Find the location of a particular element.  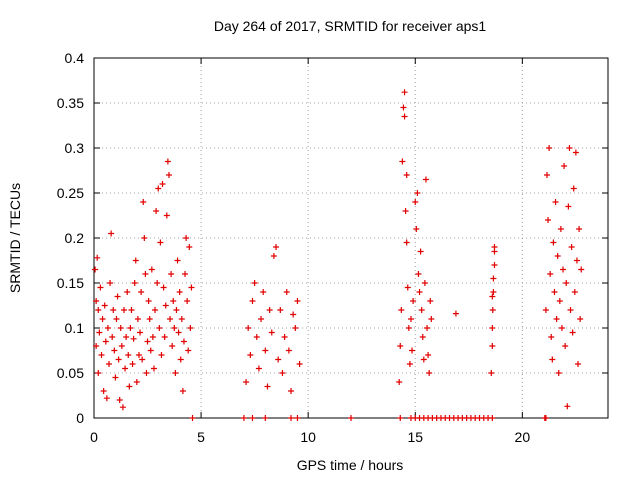

x-tick-label: 15 is located at coordinates (415, 437).